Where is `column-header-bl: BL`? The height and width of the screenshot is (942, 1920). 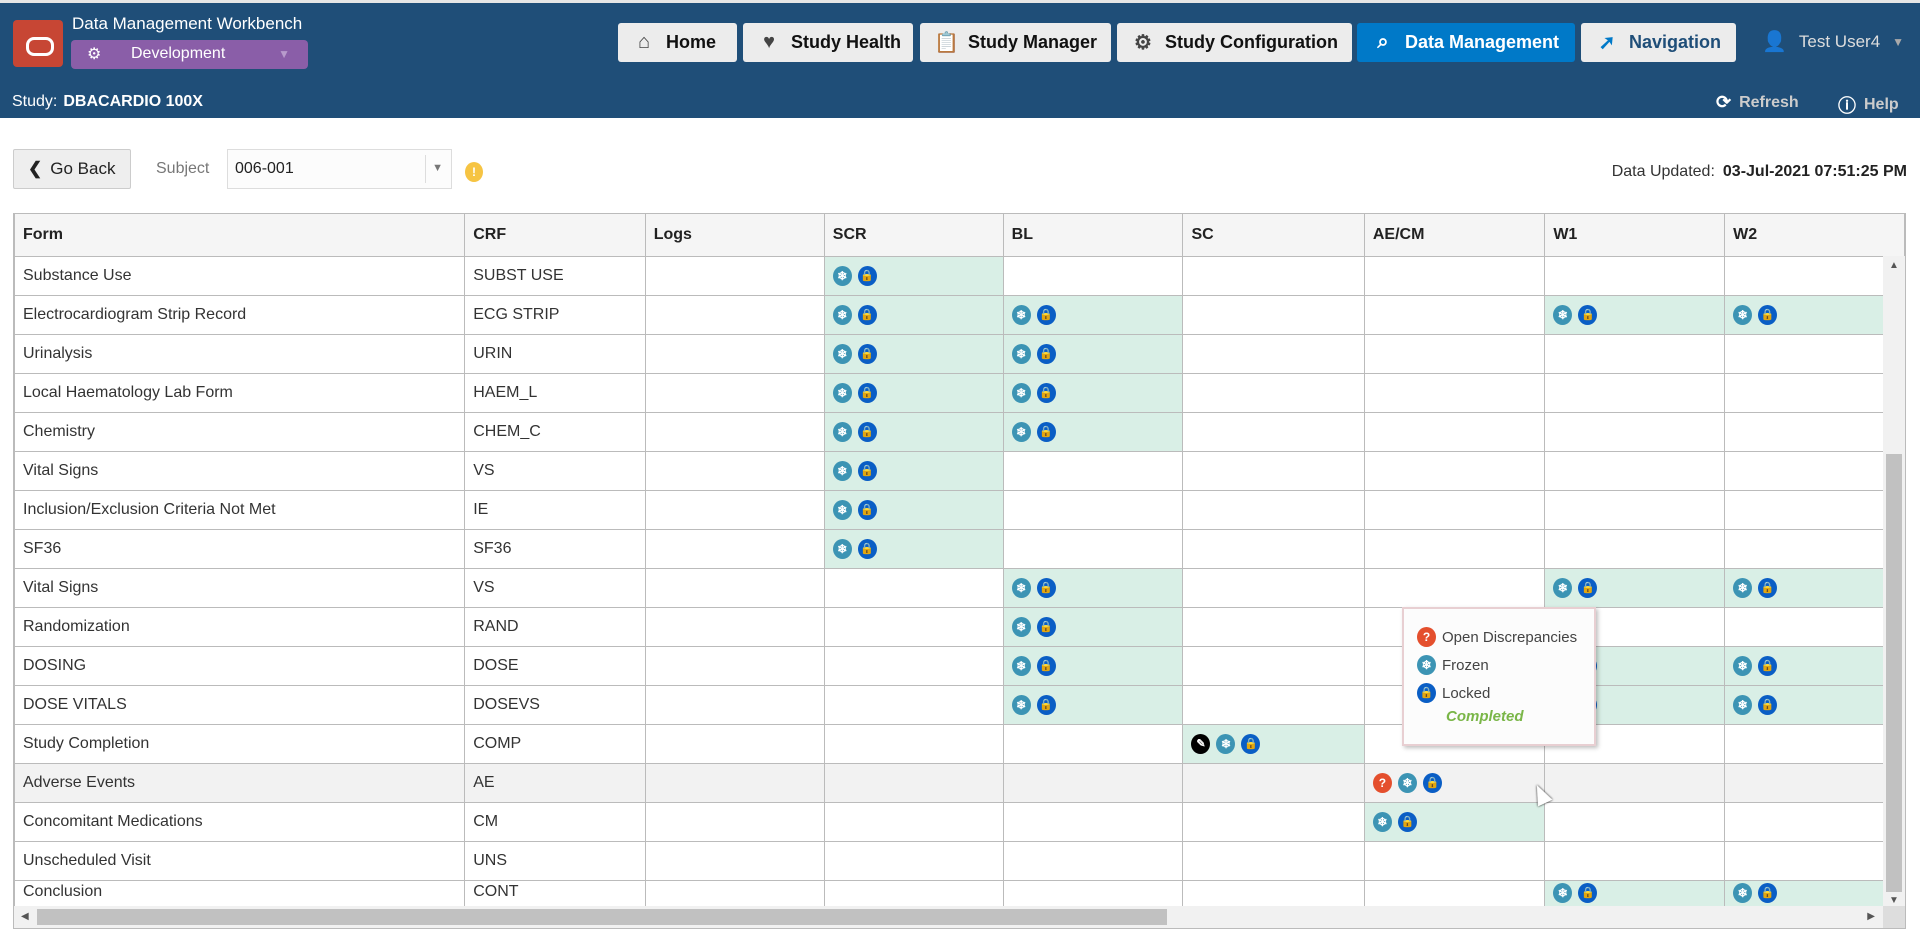 column-header-bl: BL is located at coordinates (1093, 235).